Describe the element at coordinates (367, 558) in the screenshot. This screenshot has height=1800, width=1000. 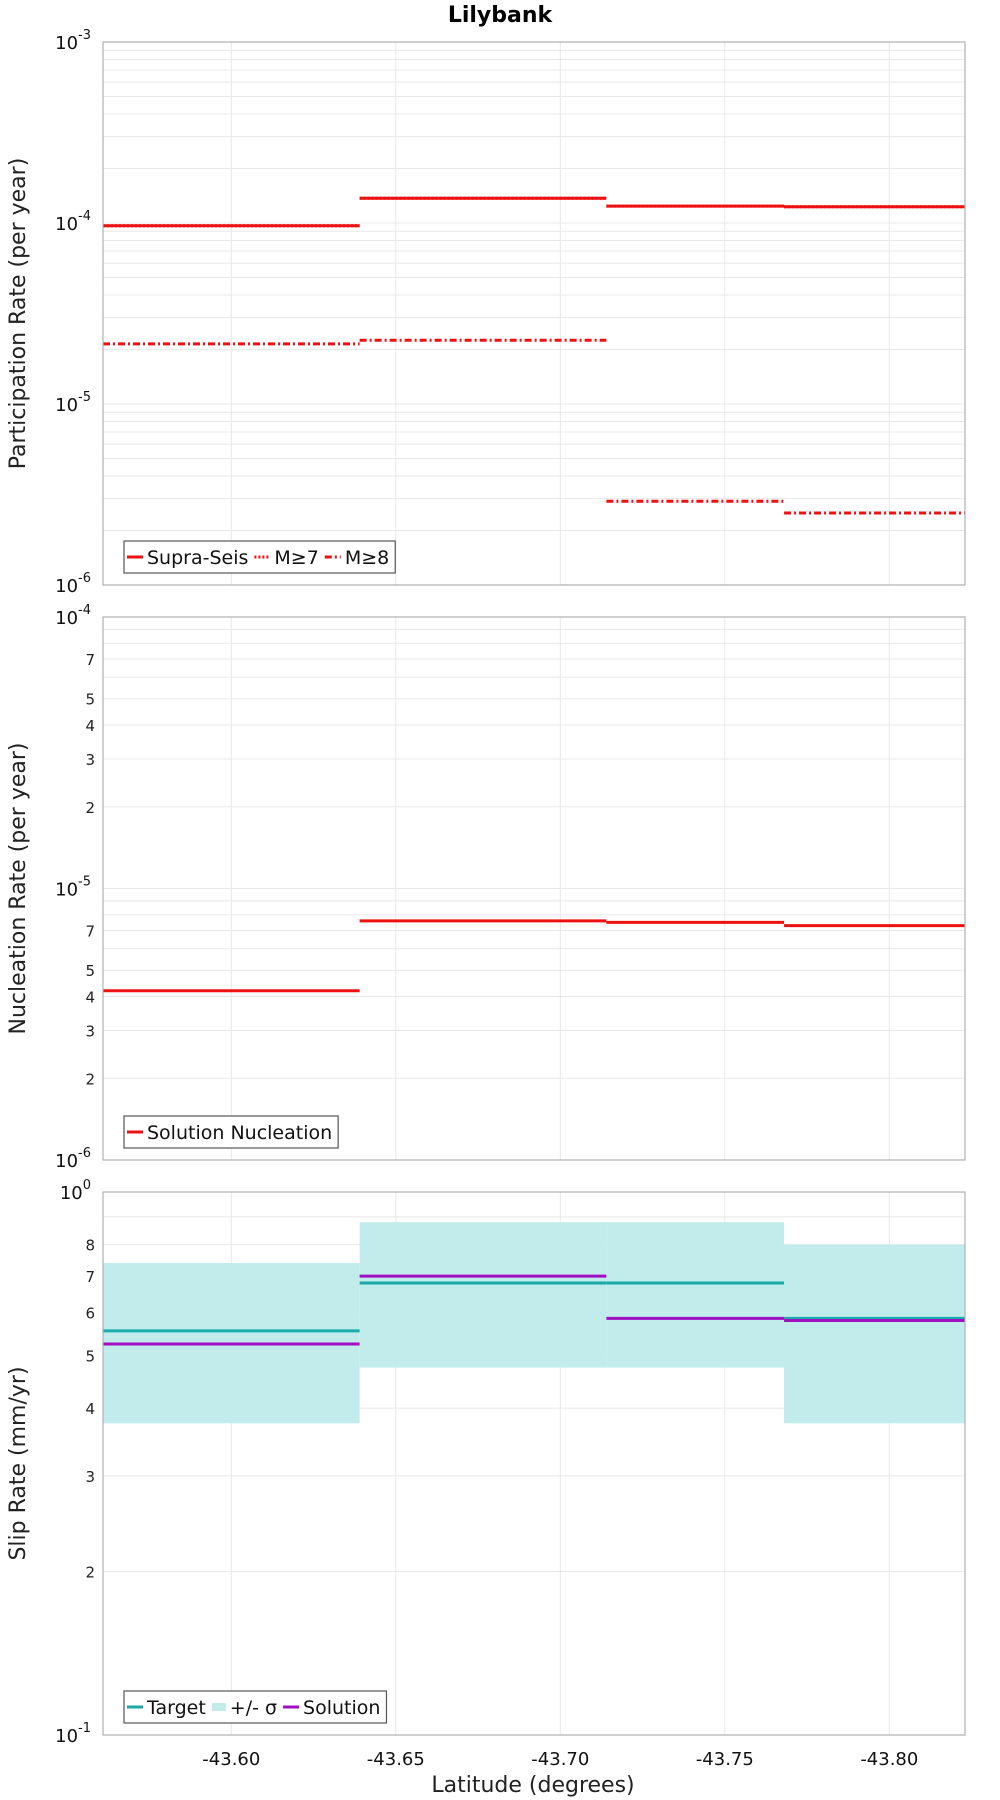
I see `legend-label: M≥8` at that location.